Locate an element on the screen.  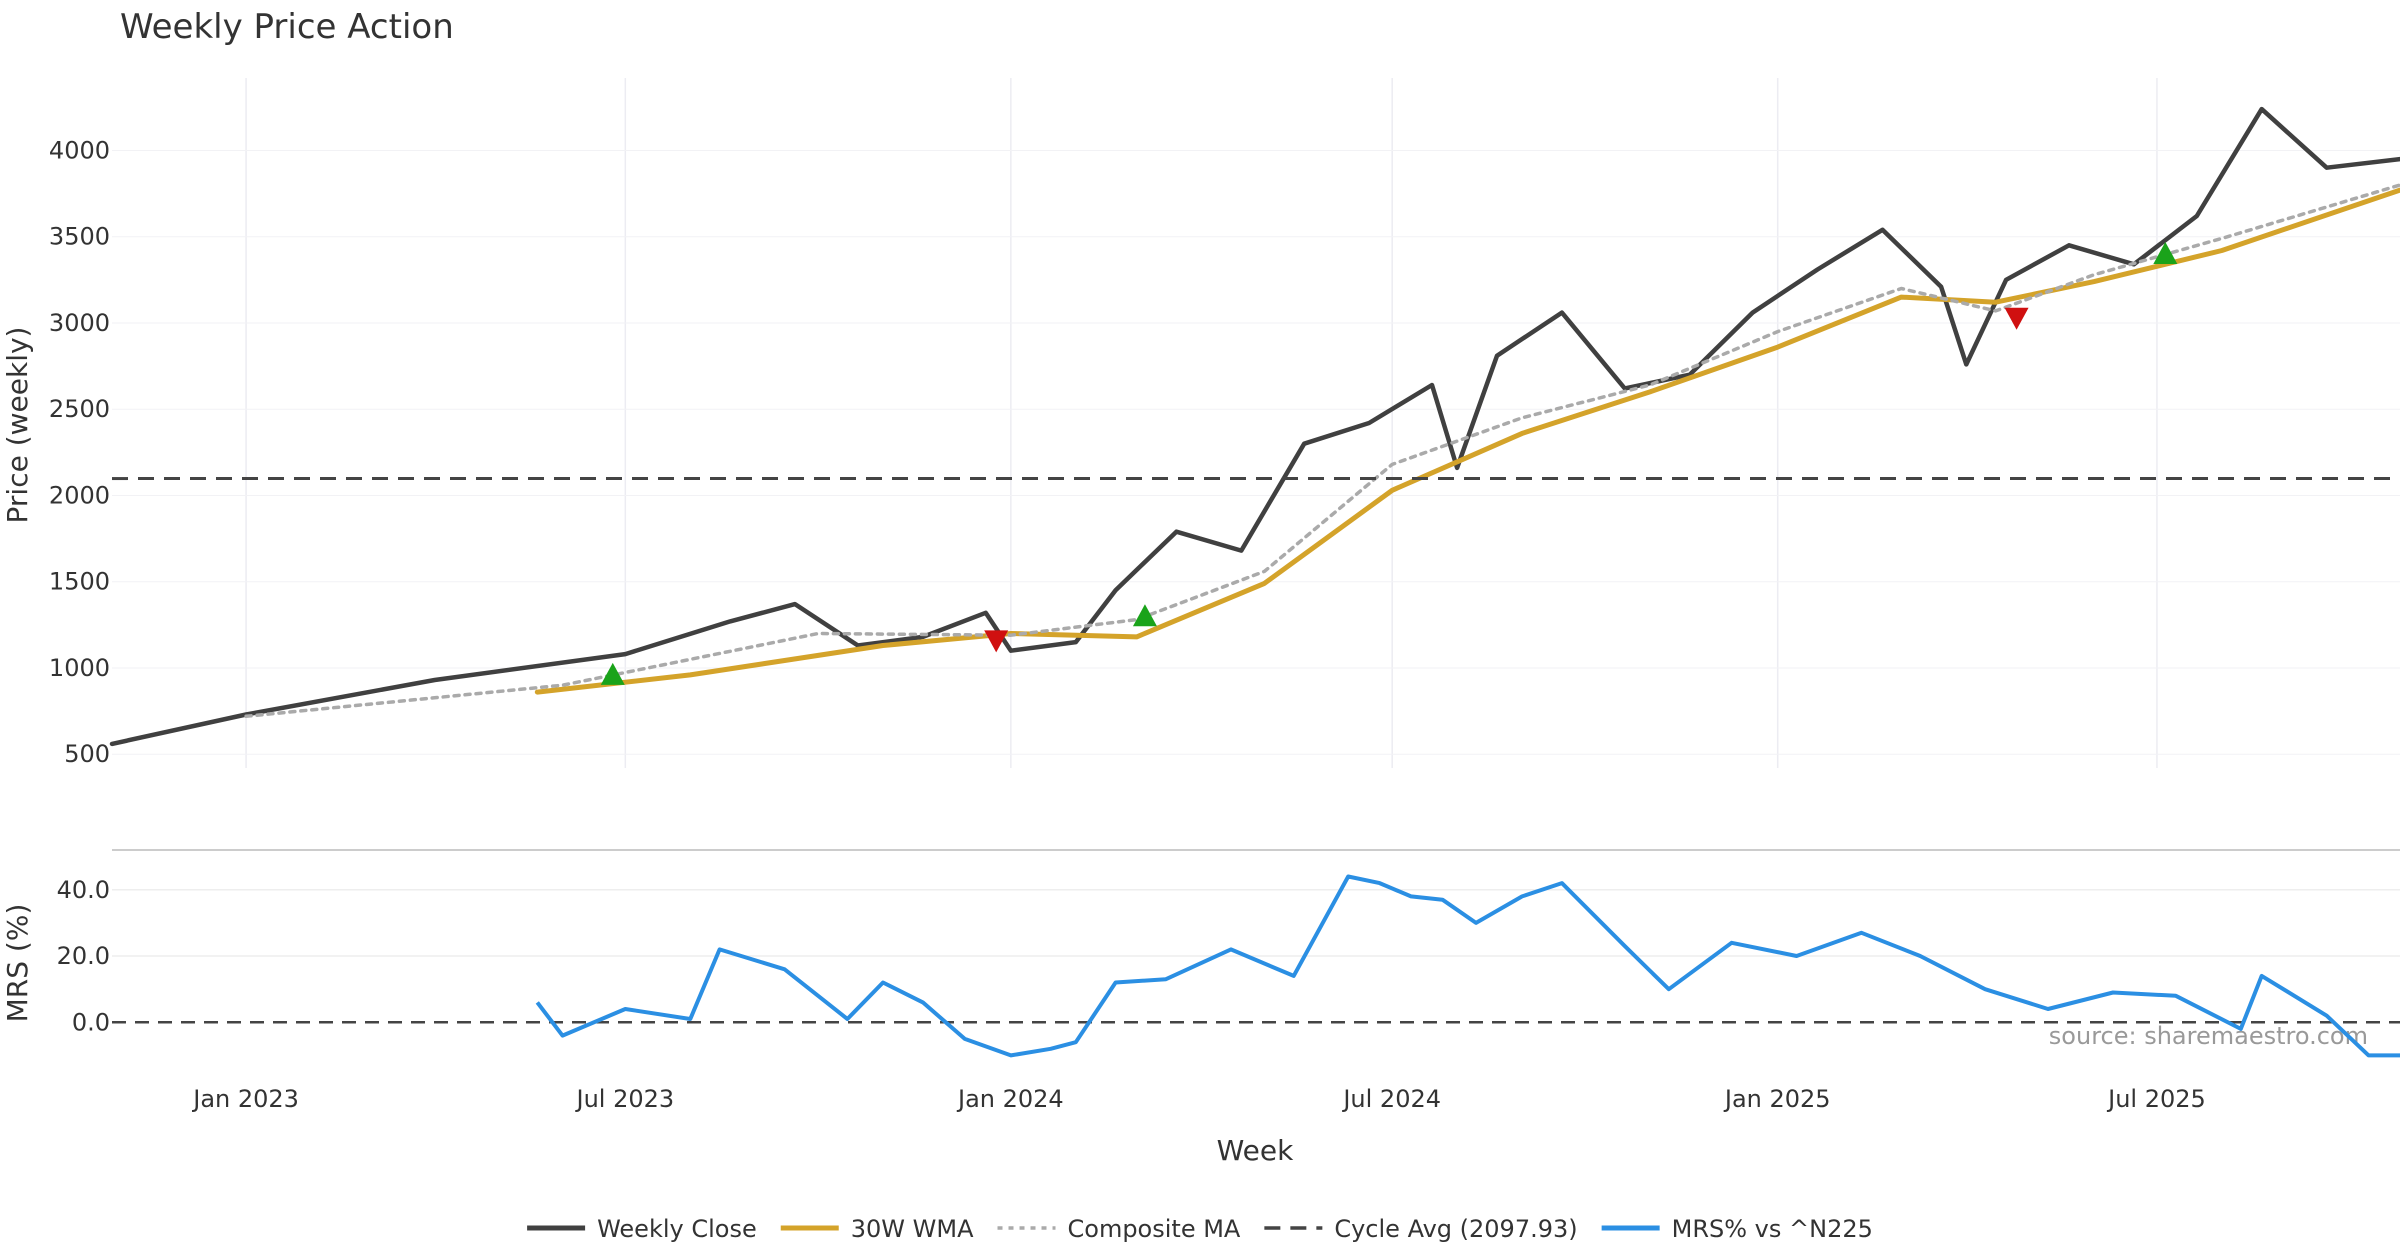
legend-label: 30W WMA is located at coordinates (912, 1229).